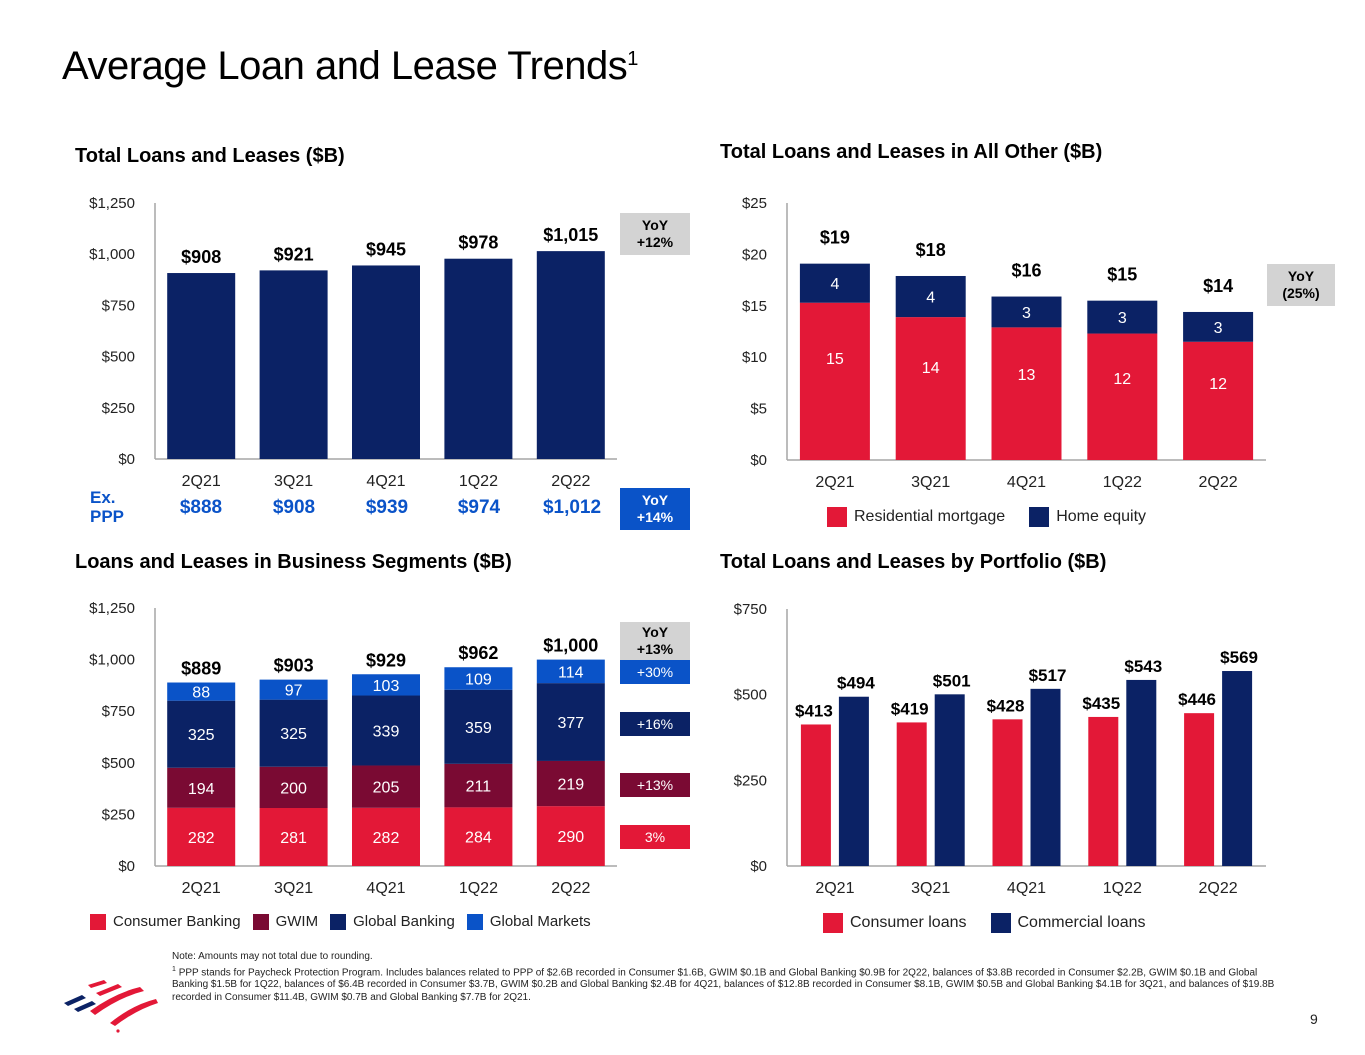 The height and width of the screenshot is (1055, 1365). What do you see at coordinates (655, 649) in the screenshot?
I see `yoy-value: +13%` at bounding box center [655, 649].